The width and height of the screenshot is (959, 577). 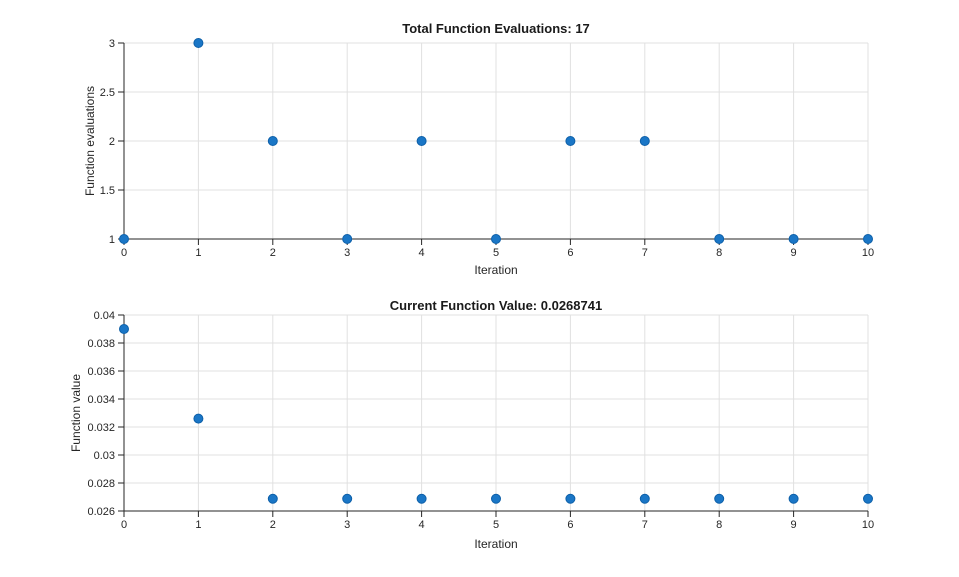 What do you see at coordinates (101, 400) in the screenshot?
I see `y-tick-label: 0.034` at bounding box center [101, 400].